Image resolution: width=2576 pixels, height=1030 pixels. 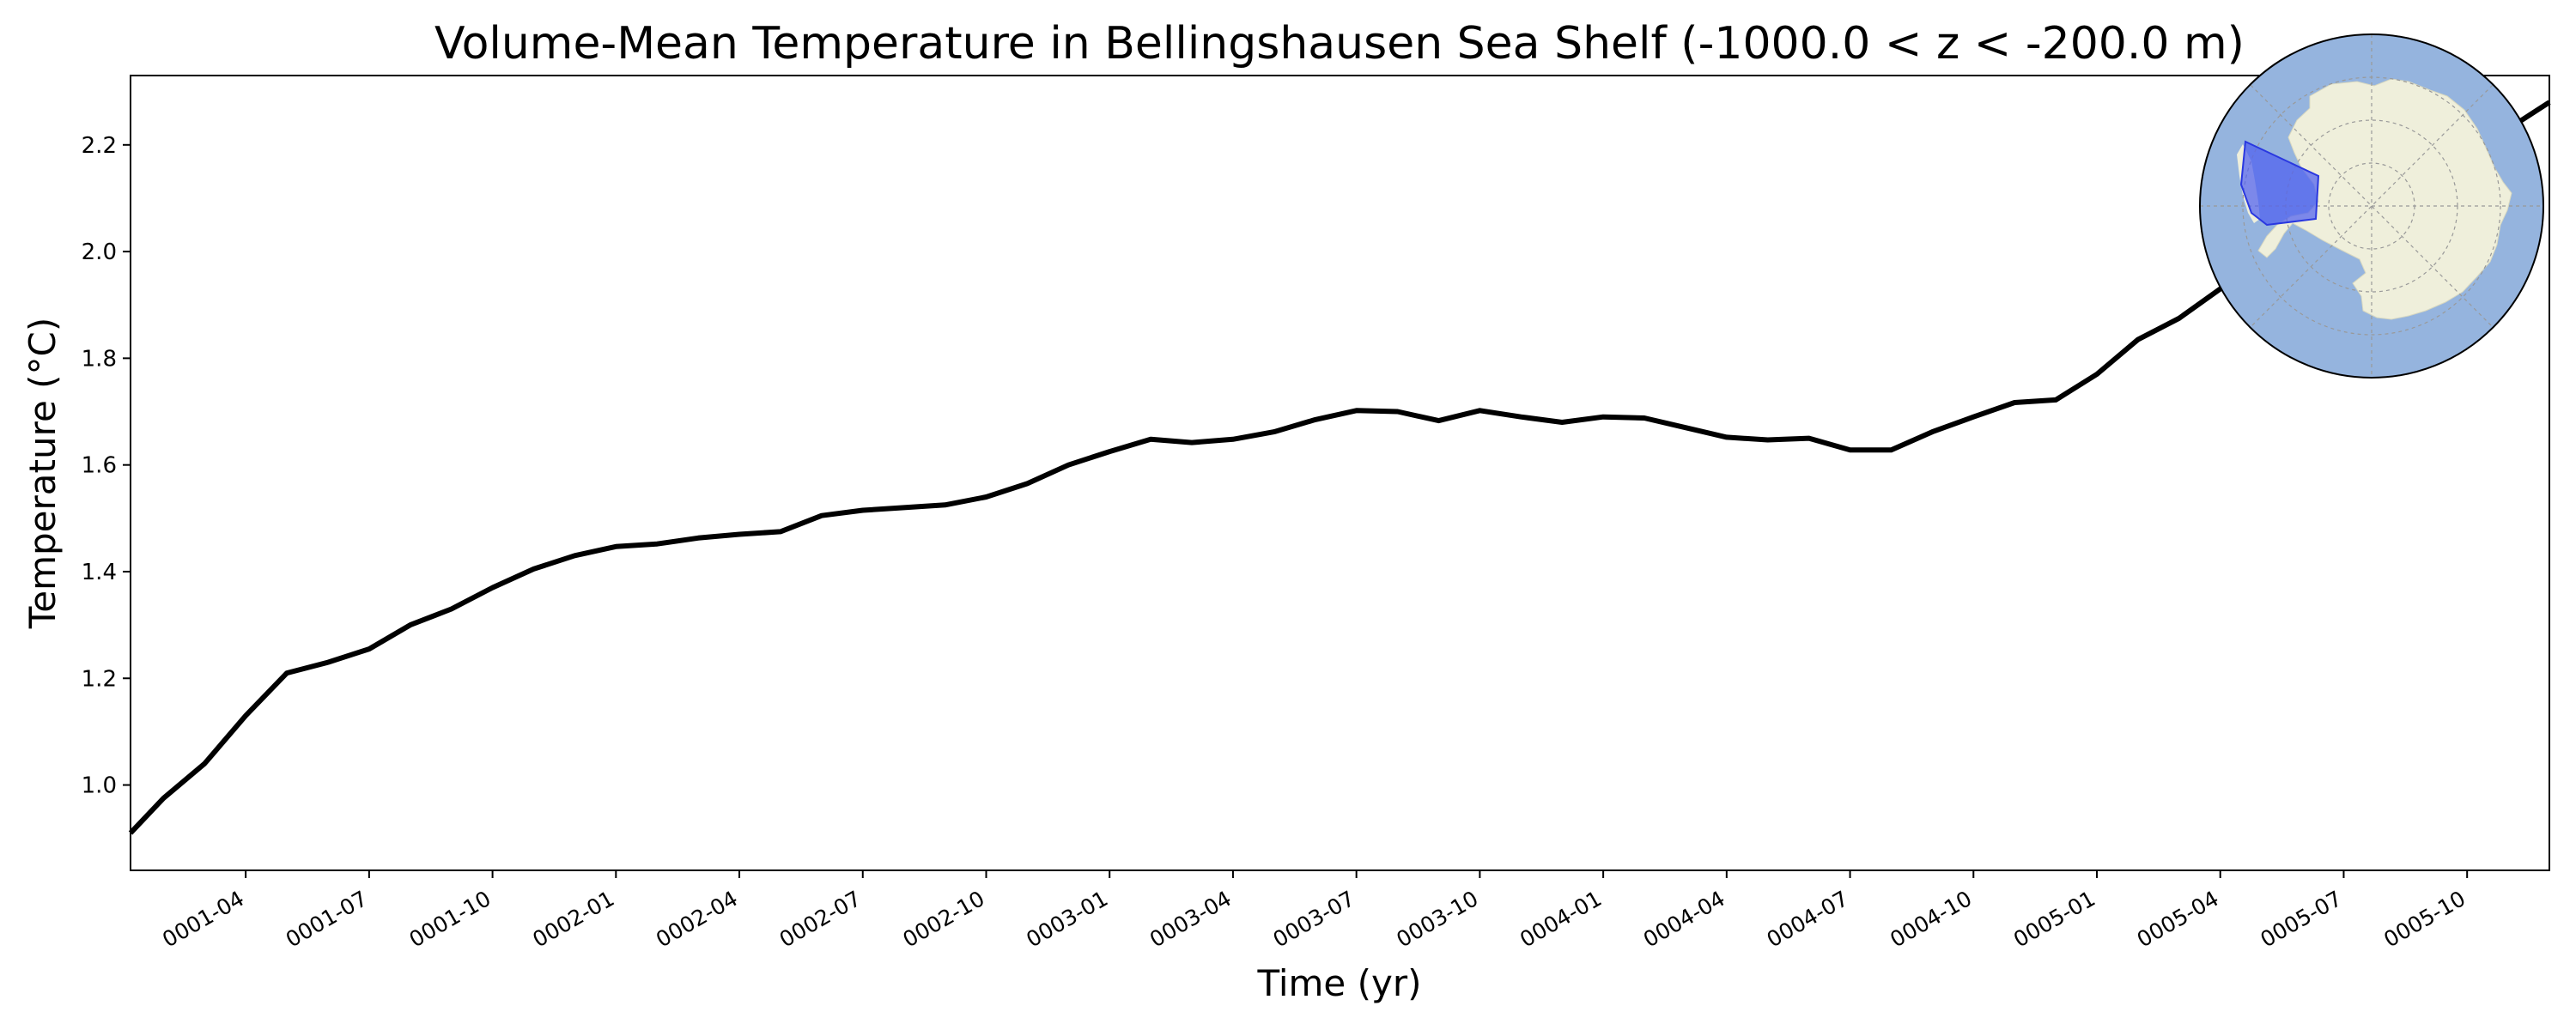 What do you see at coordinates (1338, 983) in the screenshot?
I see `x-axis-title: Time (yr)` at bounding box center [1338, 983].